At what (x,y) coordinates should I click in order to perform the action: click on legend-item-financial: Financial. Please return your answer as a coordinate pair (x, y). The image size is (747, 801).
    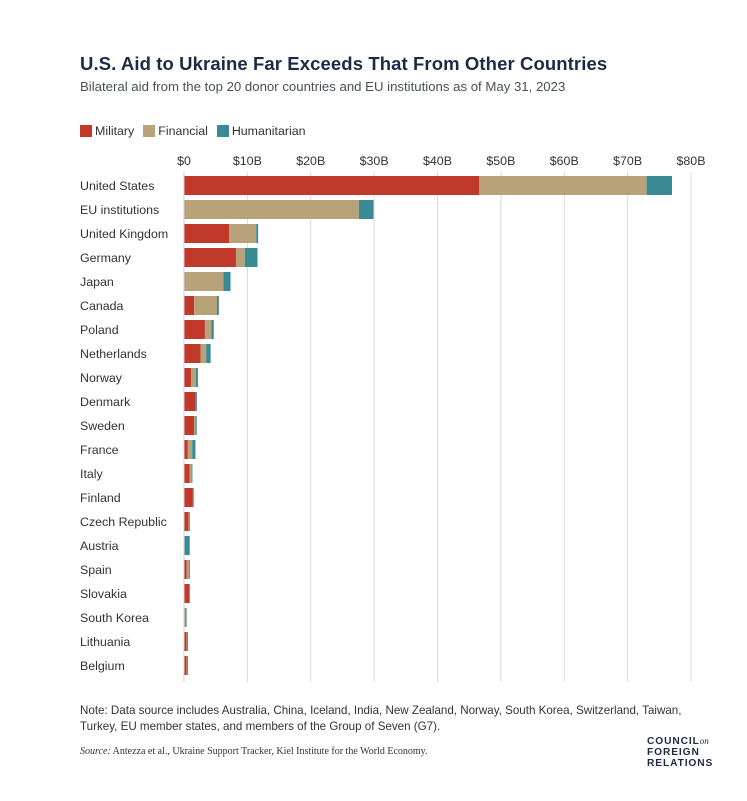
    Looking at the image, I should click on (175, 131).